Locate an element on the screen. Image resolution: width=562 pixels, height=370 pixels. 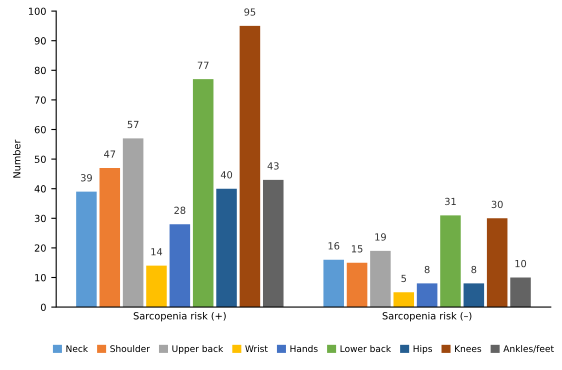
y-tick-label: 100 is located at coordinates (37, 11).